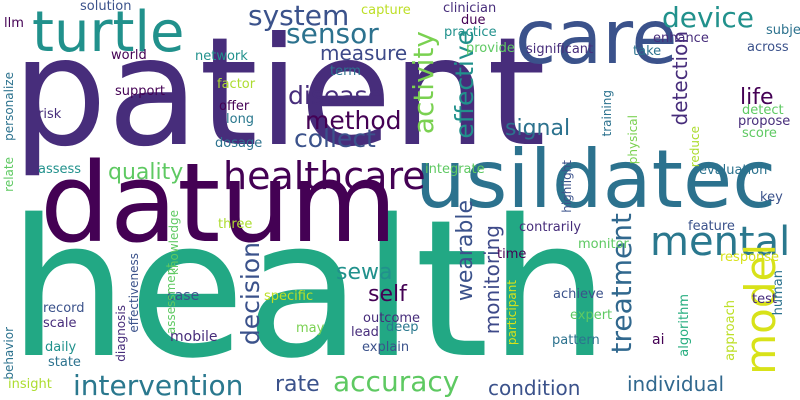 This screenshot has height=400, width=800. Describe the element at coordinates (364, 53) in the screenshot. I see `cloud-word-measure: measure` at that location.